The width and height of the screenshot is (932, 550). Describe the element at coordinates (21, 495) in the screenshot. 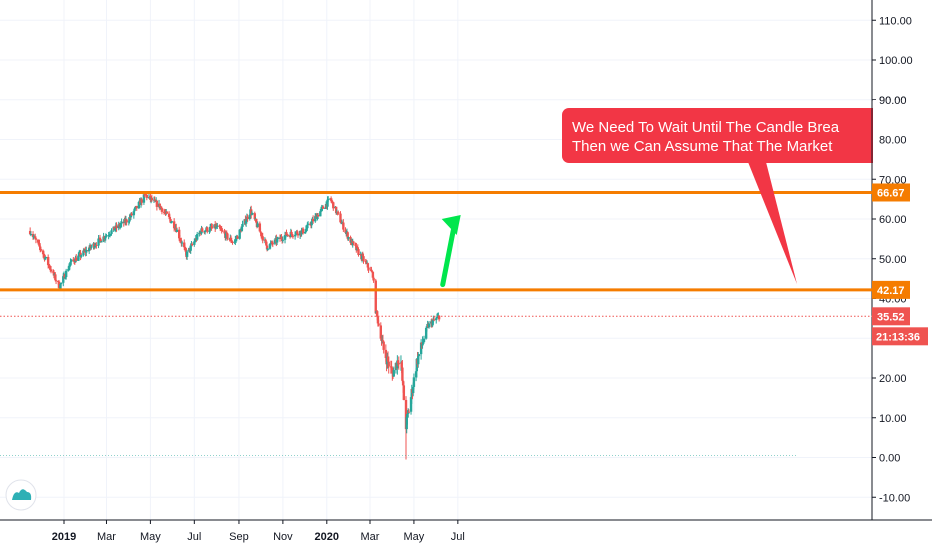

I see `tradingview-cloud-icon` at that location.